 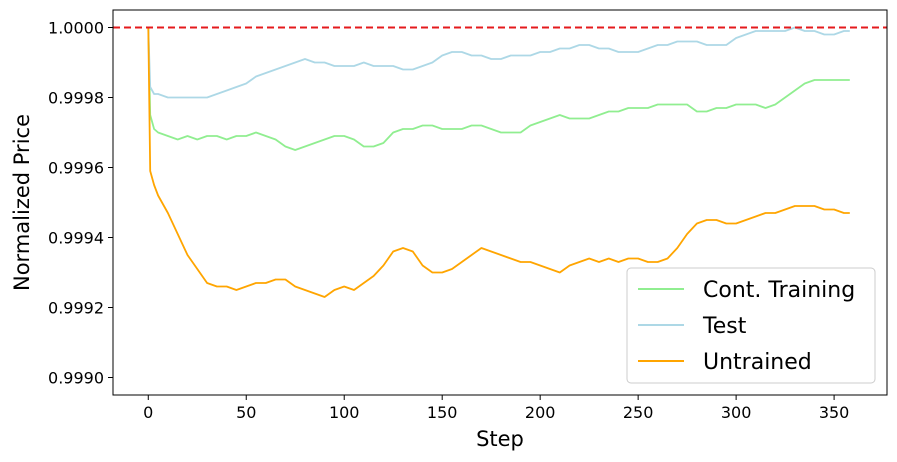 I want to click on legend: Cont. Training Test Untrained, so click(x=751, y=325).